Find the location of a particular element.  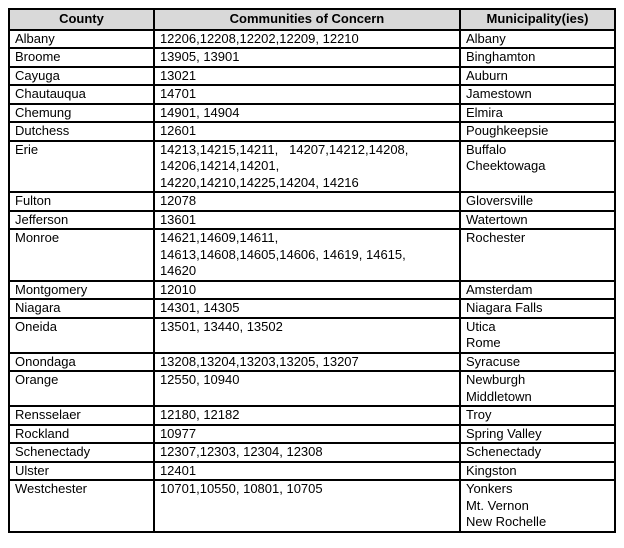

table-row: Rensselaer 12180, 12182 Troy is located at coordinates (312, 415).